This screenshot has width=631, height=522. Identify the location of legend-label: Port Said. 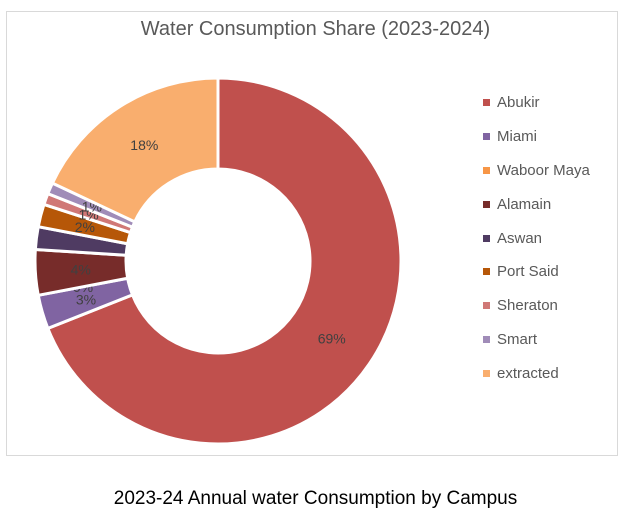
(528, 272).